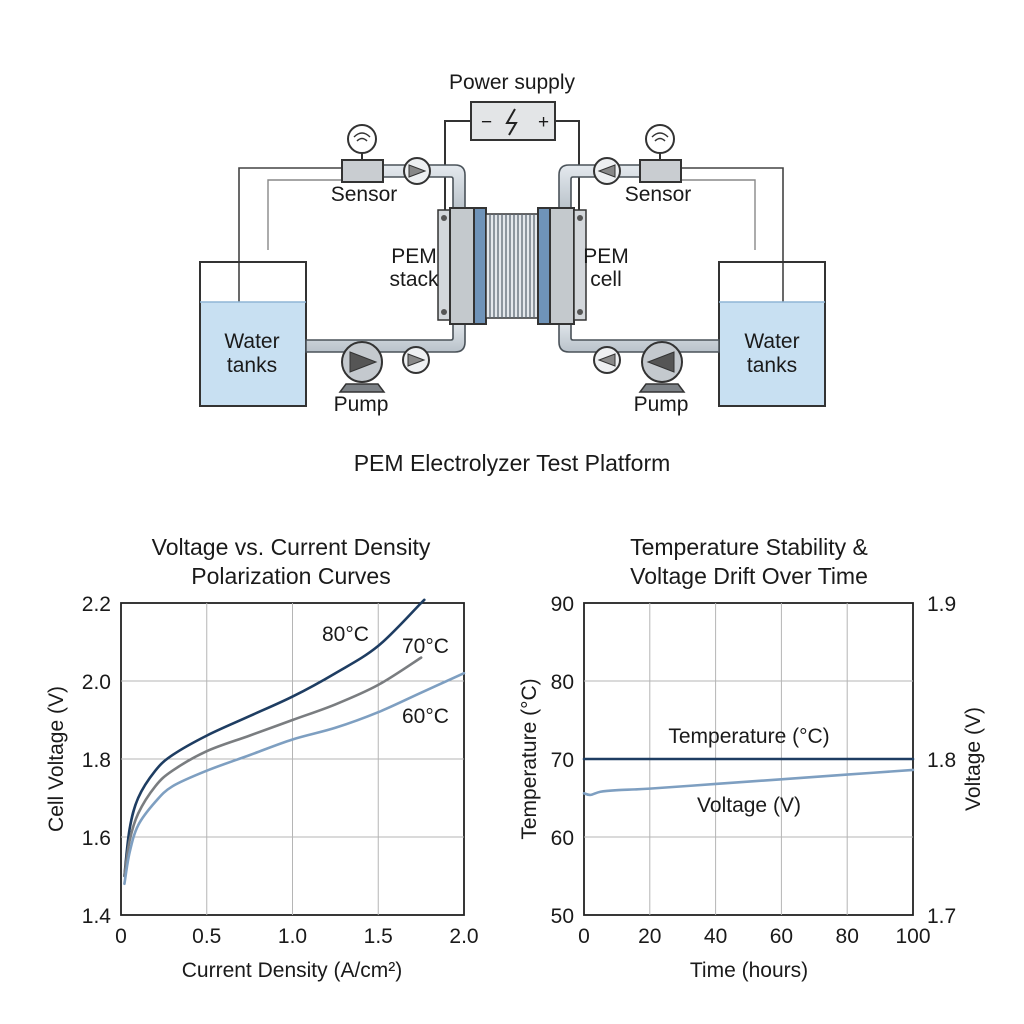  Describe the element at coordinates (661, 378) in the screenshot. I see `pump-right: Pump` at that location.